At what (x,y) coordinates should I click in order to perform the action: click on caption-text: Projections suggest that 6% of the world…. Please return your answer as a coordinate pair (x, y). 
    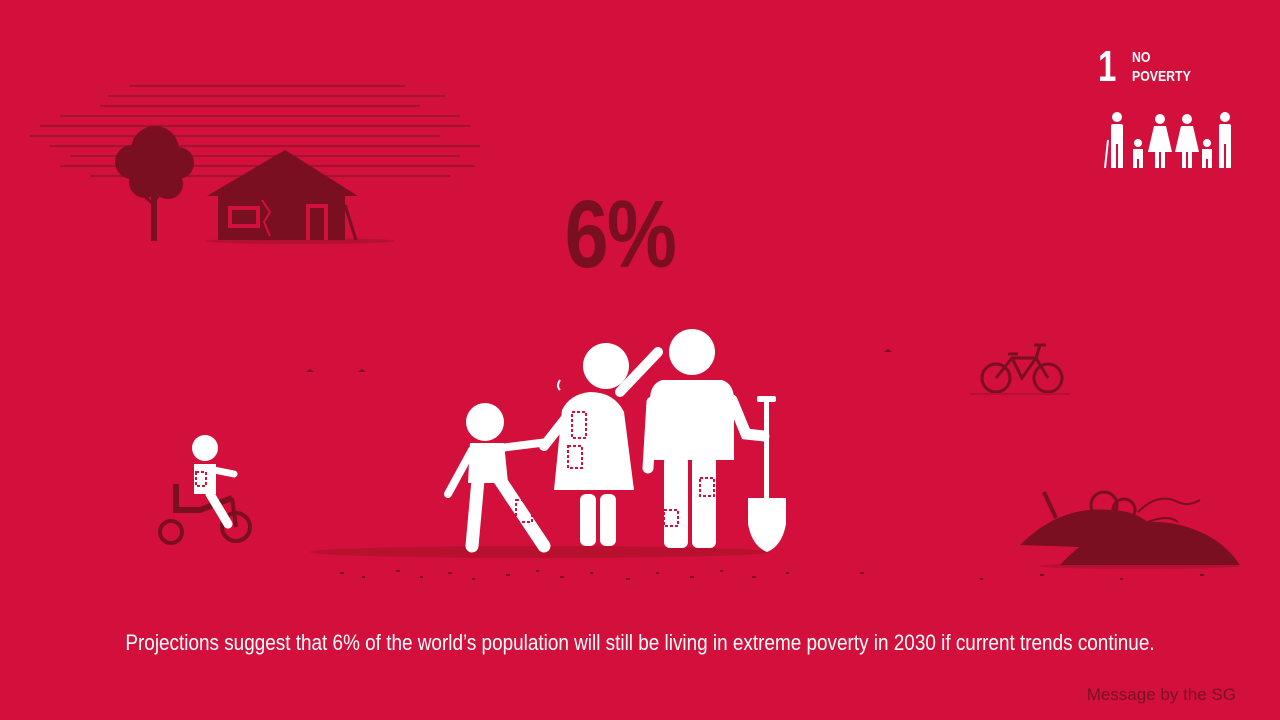
    Looking at the image, I should click on (640, 642).